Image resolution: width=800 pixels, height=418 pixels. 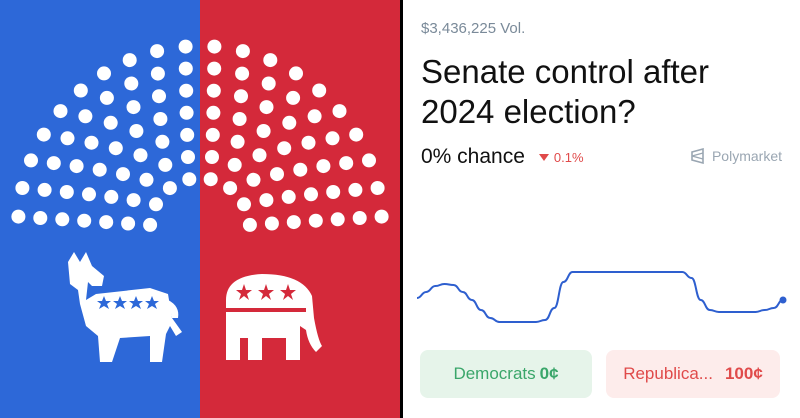 What do you see at coordinates (693, 374) in the screenshot?
I see `buy-republicans-button: Republica... 100¢` at bounding box center [693, 374].